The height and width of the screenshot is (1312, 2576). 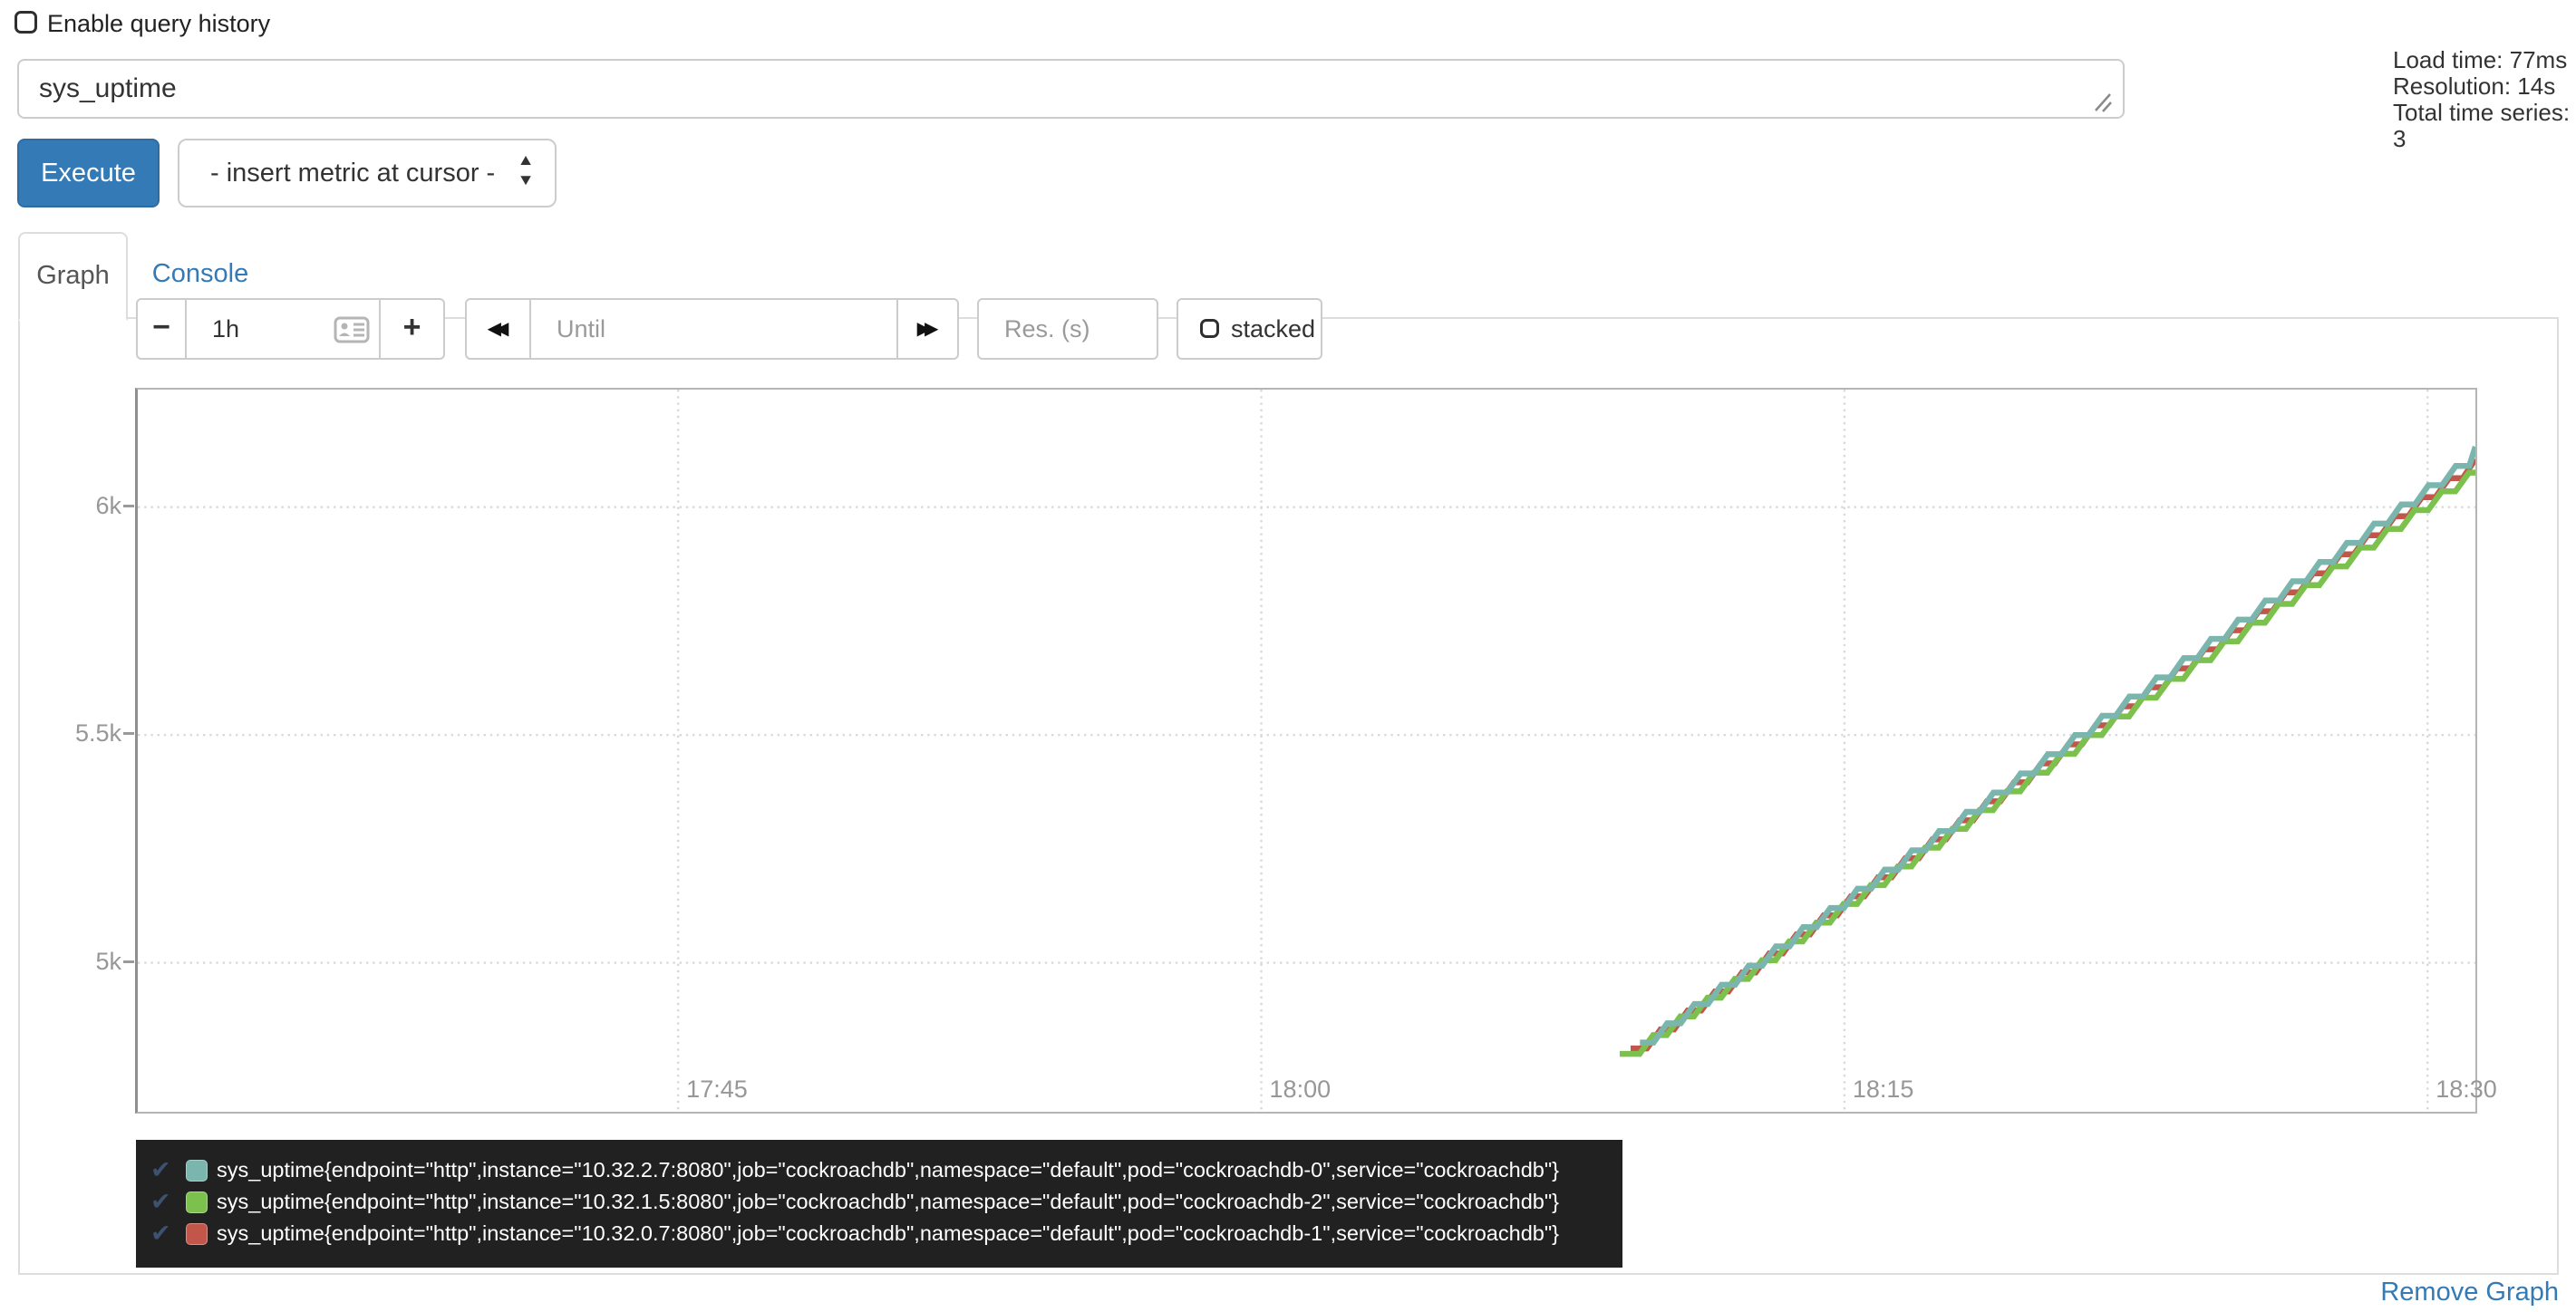 I want to click on range-value: 1h, so click(x=226, y=328).